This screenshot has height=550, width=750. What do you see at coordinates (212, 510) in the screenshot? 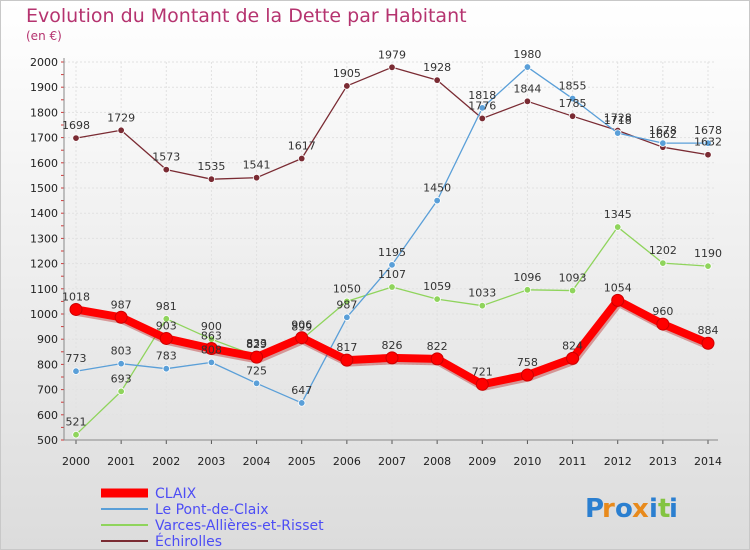
I see `legend-label: Le Pont-de-Claix` at bounding box center [212, 510].